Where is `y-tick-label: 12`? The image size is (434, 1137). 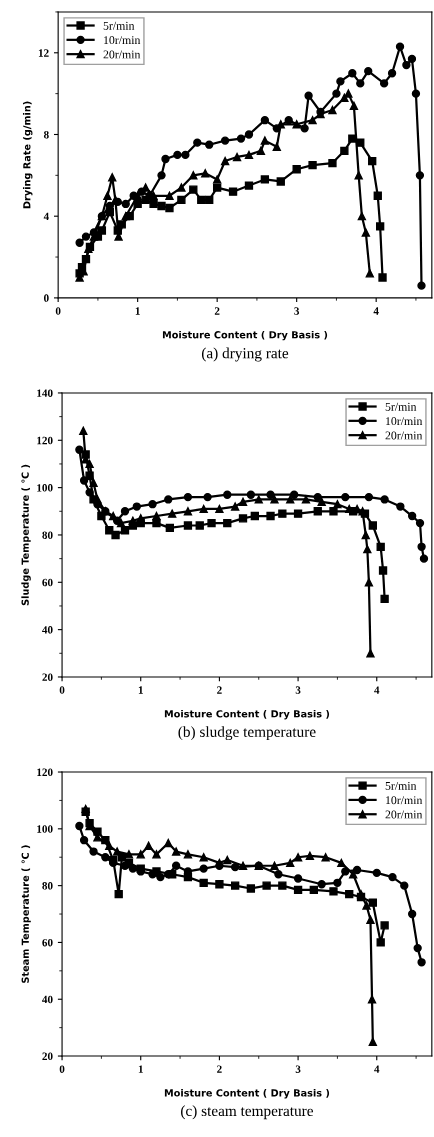 y-tick-label: 12 is located at coordinates (43, 53).